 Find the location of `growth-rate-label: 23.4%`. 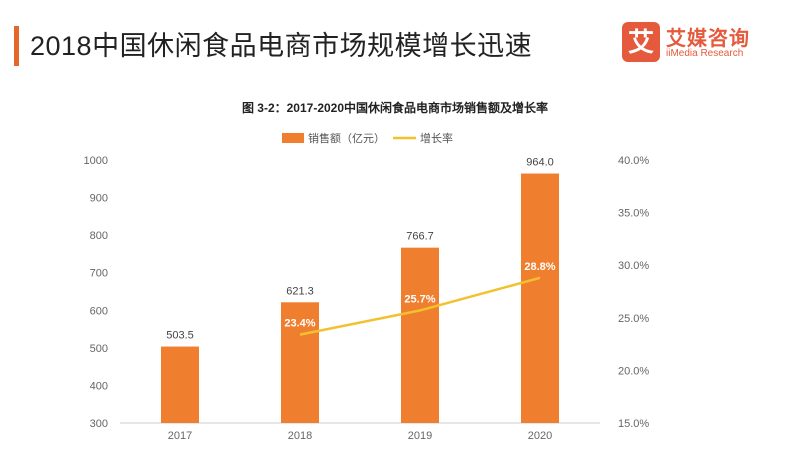

growth-rate-label: 23.4% is located at coordinates (299, 324).